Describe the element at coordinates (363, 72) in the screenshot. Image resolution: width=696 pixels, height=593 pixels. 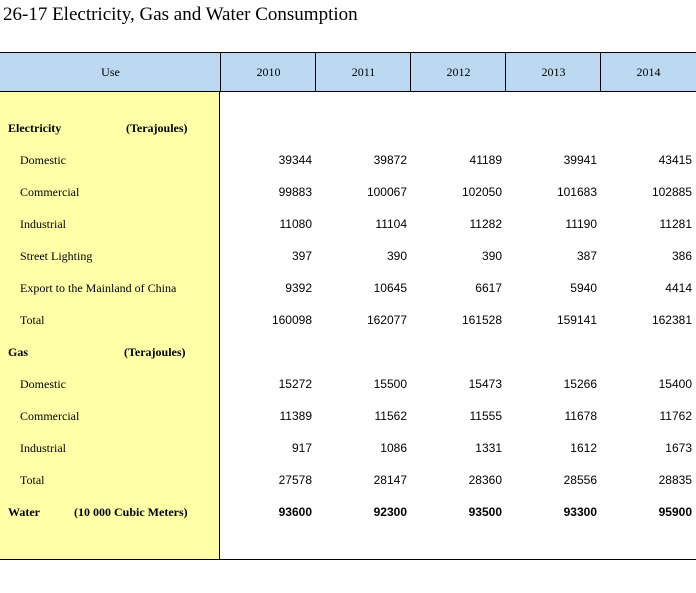
I see `header-year-2011: 2011` at that location.